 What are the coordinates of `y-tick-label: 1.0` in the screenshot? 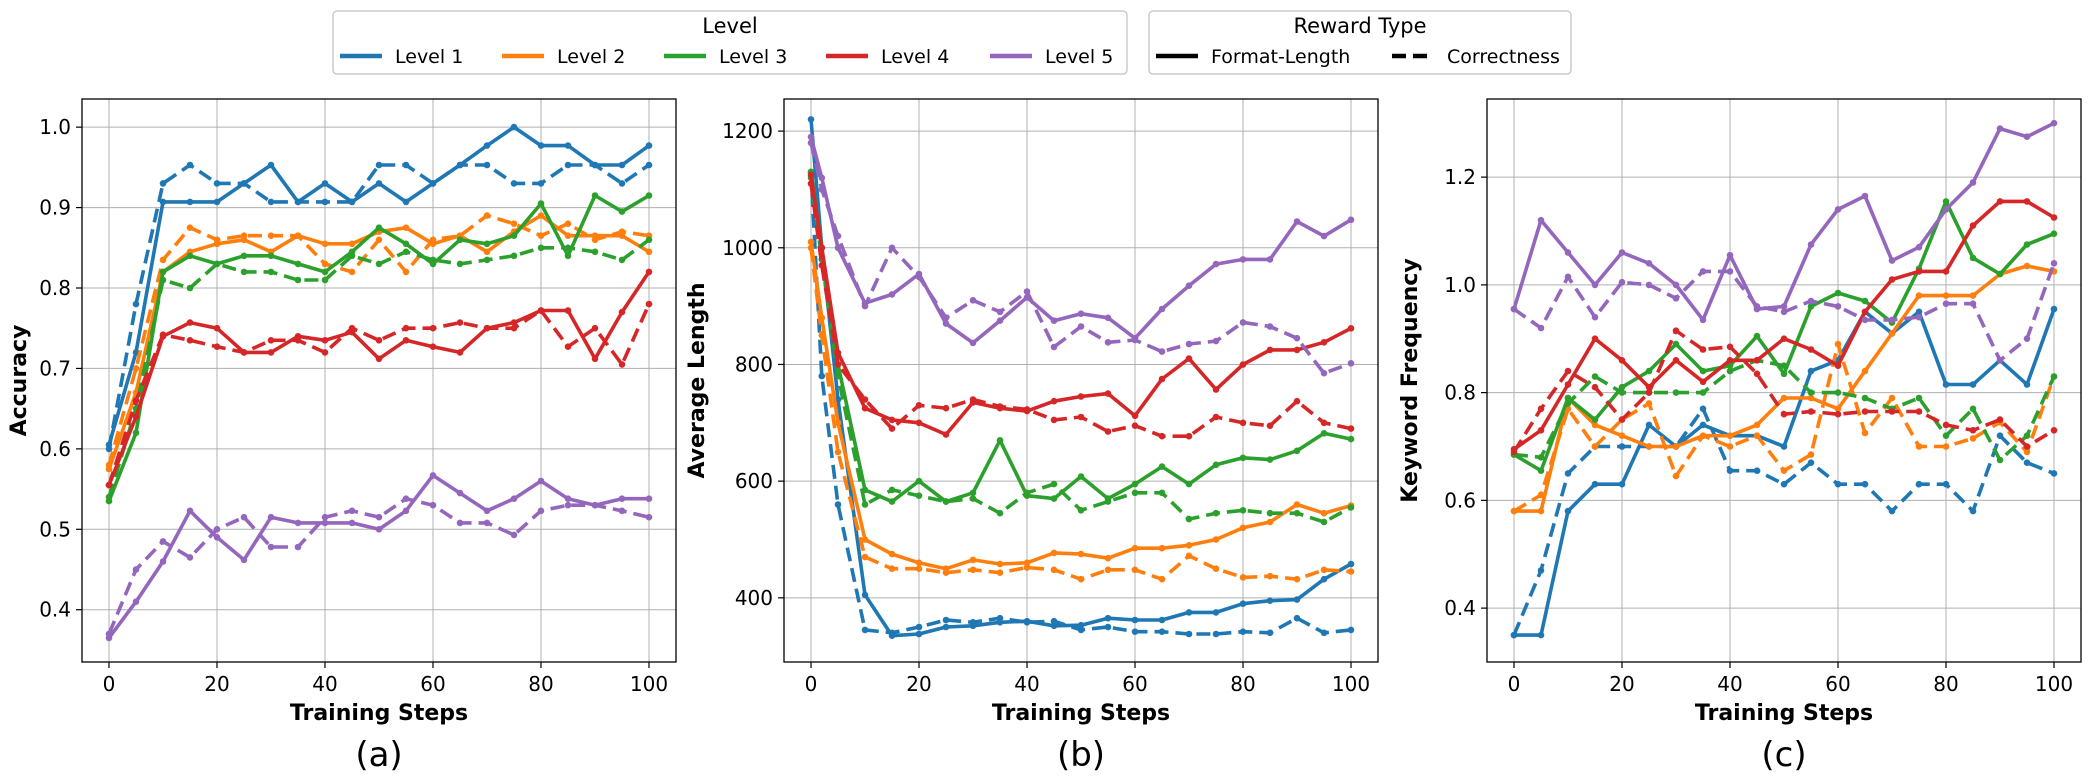 It's located at (55, 127).